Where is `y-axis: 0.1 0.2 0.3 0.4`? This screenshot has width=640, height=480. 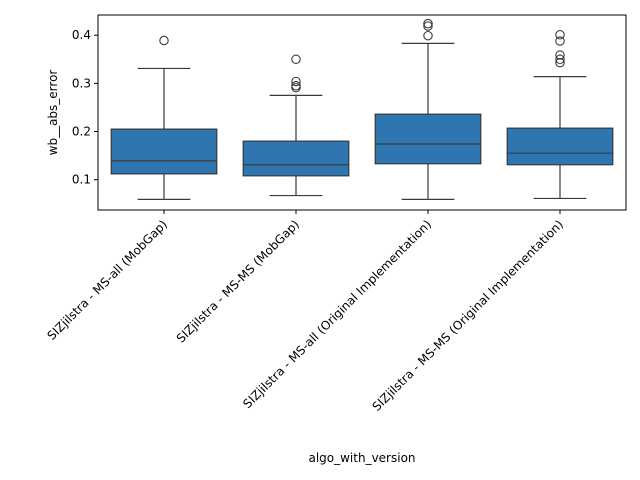
y-axis: 0.1 0.2 0.3 0.4 is located at coordinates (85, 107).